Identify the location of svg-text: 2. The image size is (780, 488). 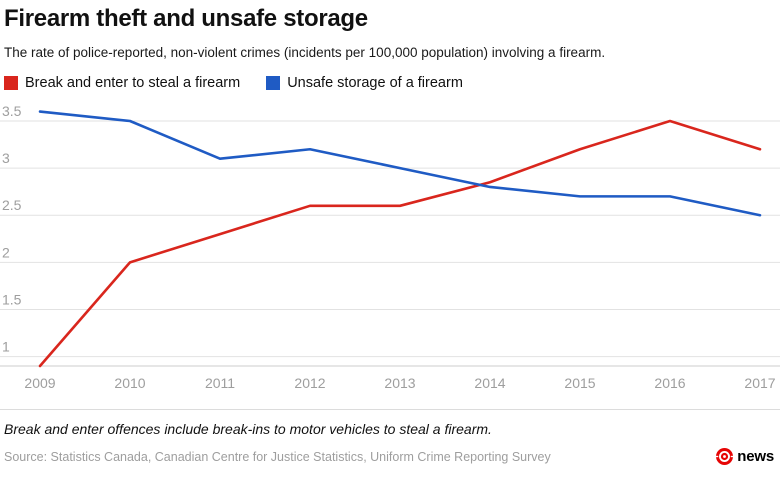
(6, 252).